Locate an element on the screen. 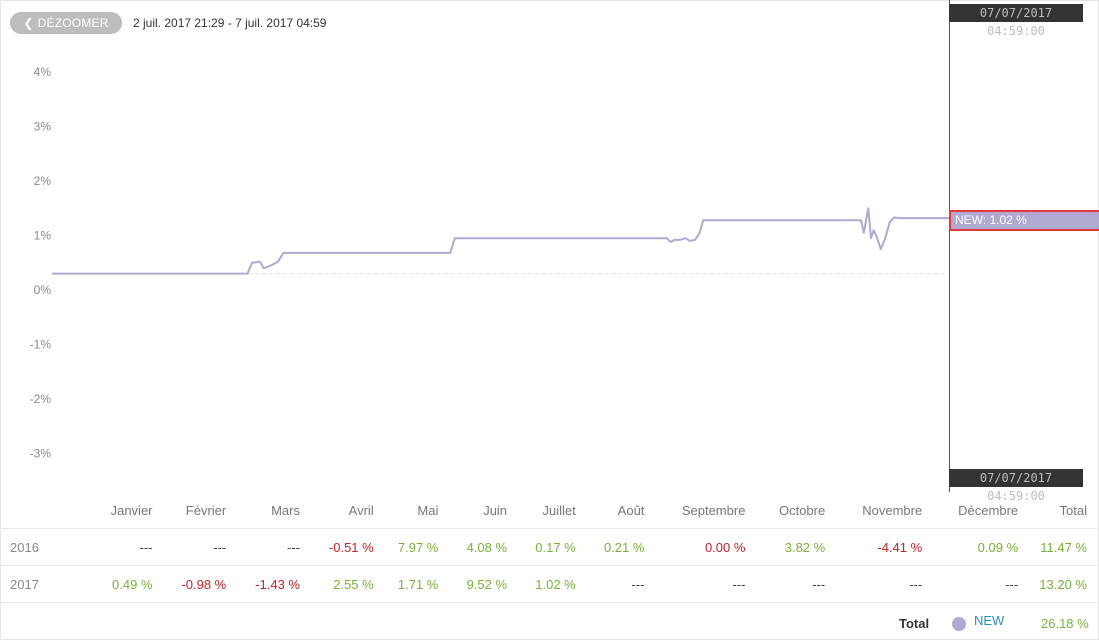 This screenshot has height=640, width=1099. table-cell: -1.43 % is located at coordinates (263, 584).